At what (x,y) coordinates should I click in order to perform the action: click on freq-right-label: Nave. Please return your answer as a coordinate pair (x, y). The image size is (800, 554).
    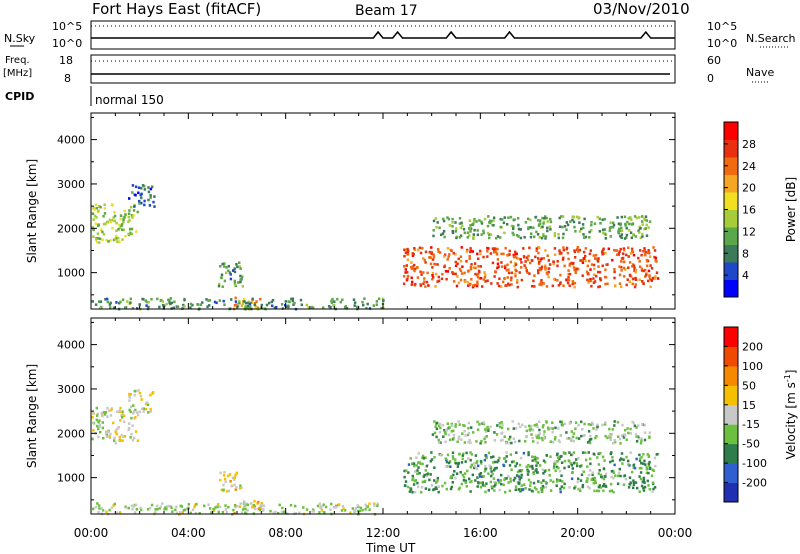
    Looking at the image, I should click on (760, 72).